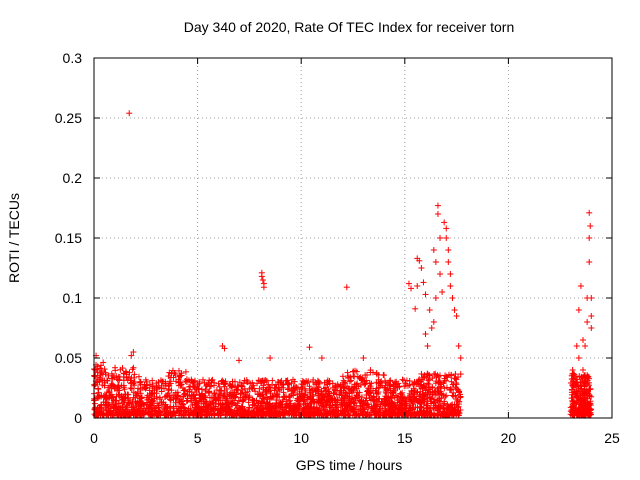  I want to click on x-tick-label: 10, so click(301, 438).